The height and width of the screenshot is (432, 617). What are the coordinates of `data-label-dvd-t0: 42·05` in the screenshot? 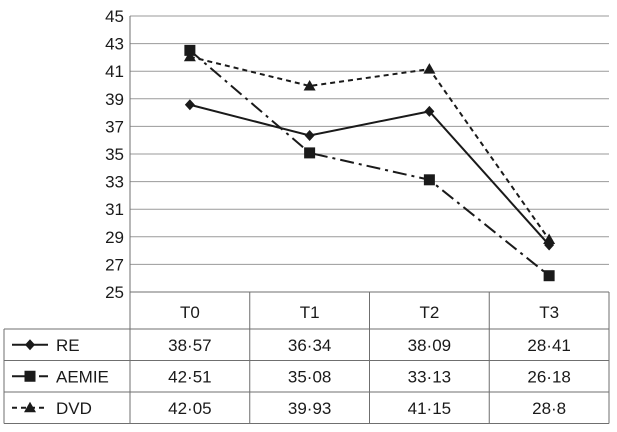 It's located at (189, 408).